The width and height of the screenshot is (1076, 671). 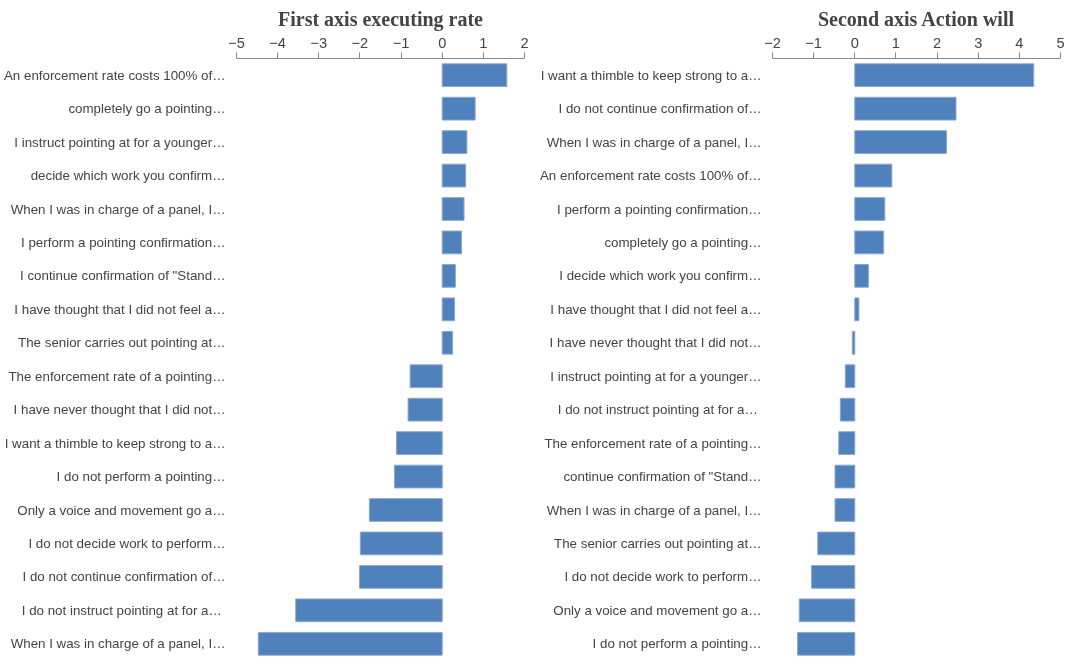 What do you see at coordinates (1019, 42) in the screenshot?
I see `x-tick-label: 4` at bounding box center [1019, 42].